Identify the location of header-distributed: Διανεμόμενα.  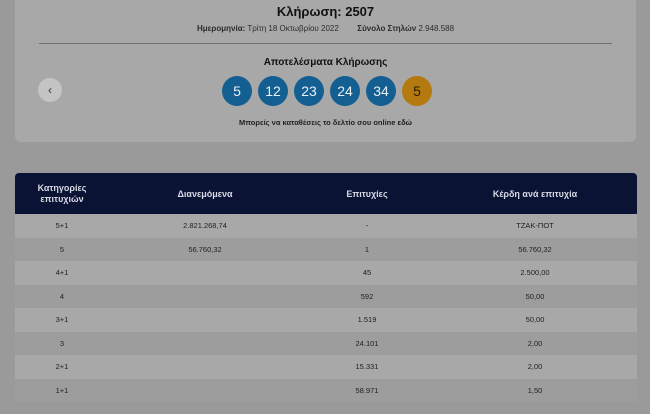
(205, 193).